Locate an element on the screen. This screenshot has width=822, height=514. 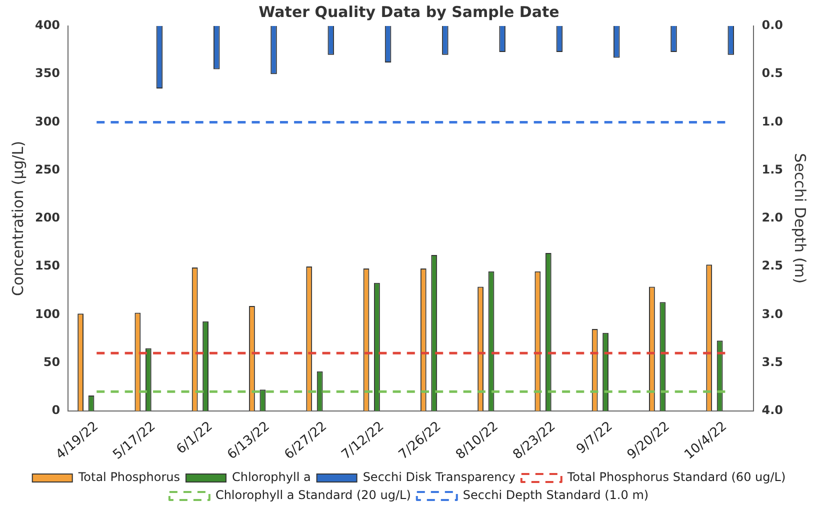
y2-tick-label: 4.0 is located at coordinates (773, 409).